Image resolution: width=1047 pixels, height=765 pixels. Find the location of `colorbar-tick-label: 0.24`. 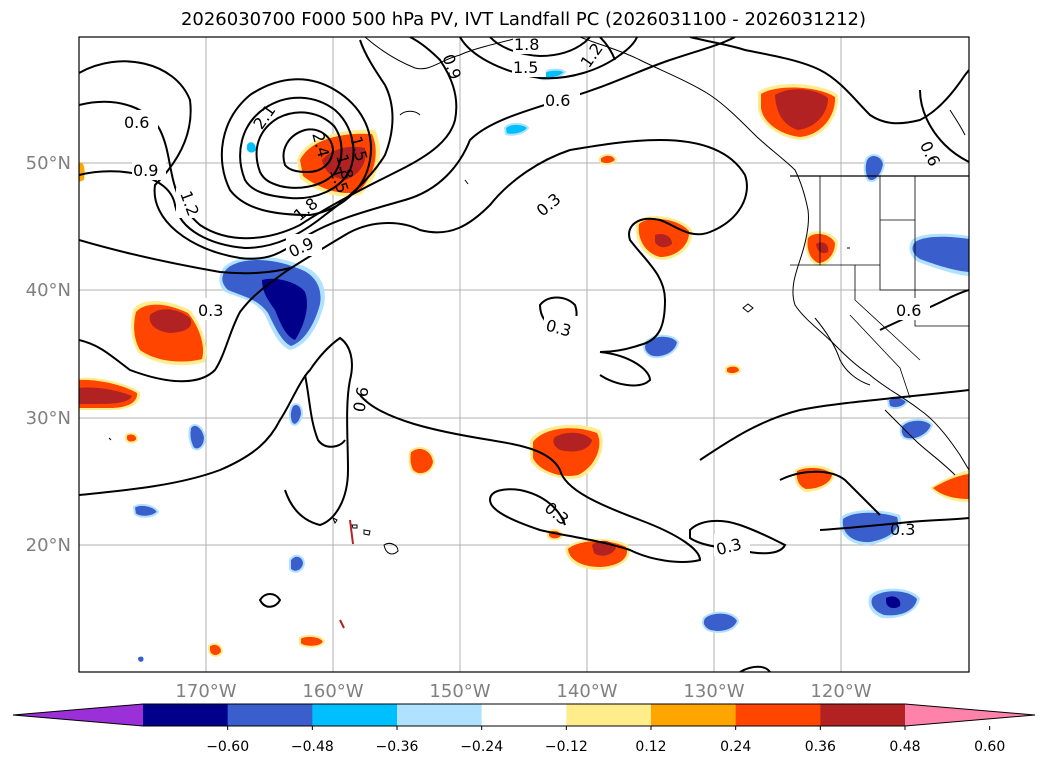

colorbar-tick-label: 0.24 is located at coordinates (735, 747).